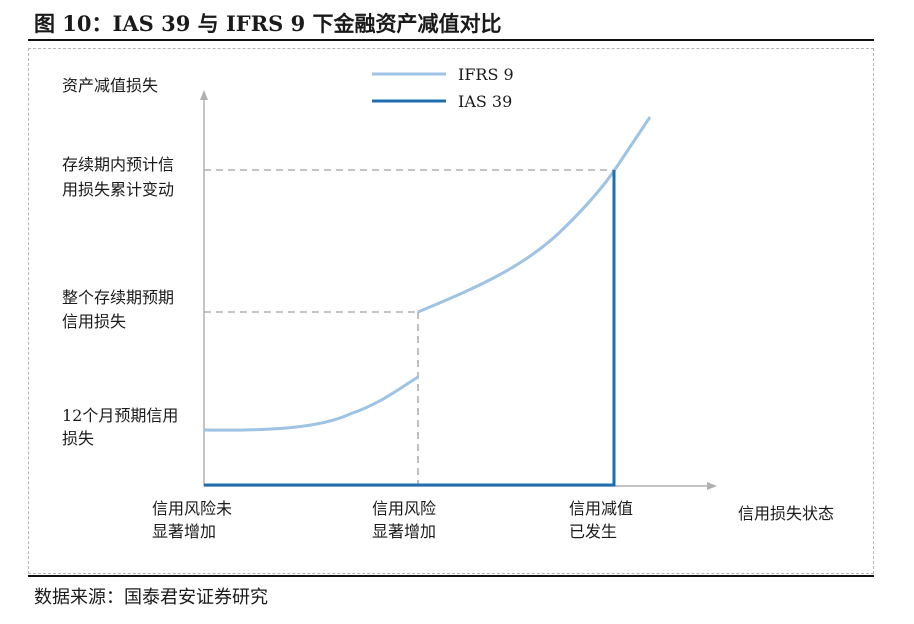 This screenshot has width=914, height=624. I want to click on figure-title: 图 10：IAS 39 与 IFRS 9 下金融资产减值对比, so click(268, 23).